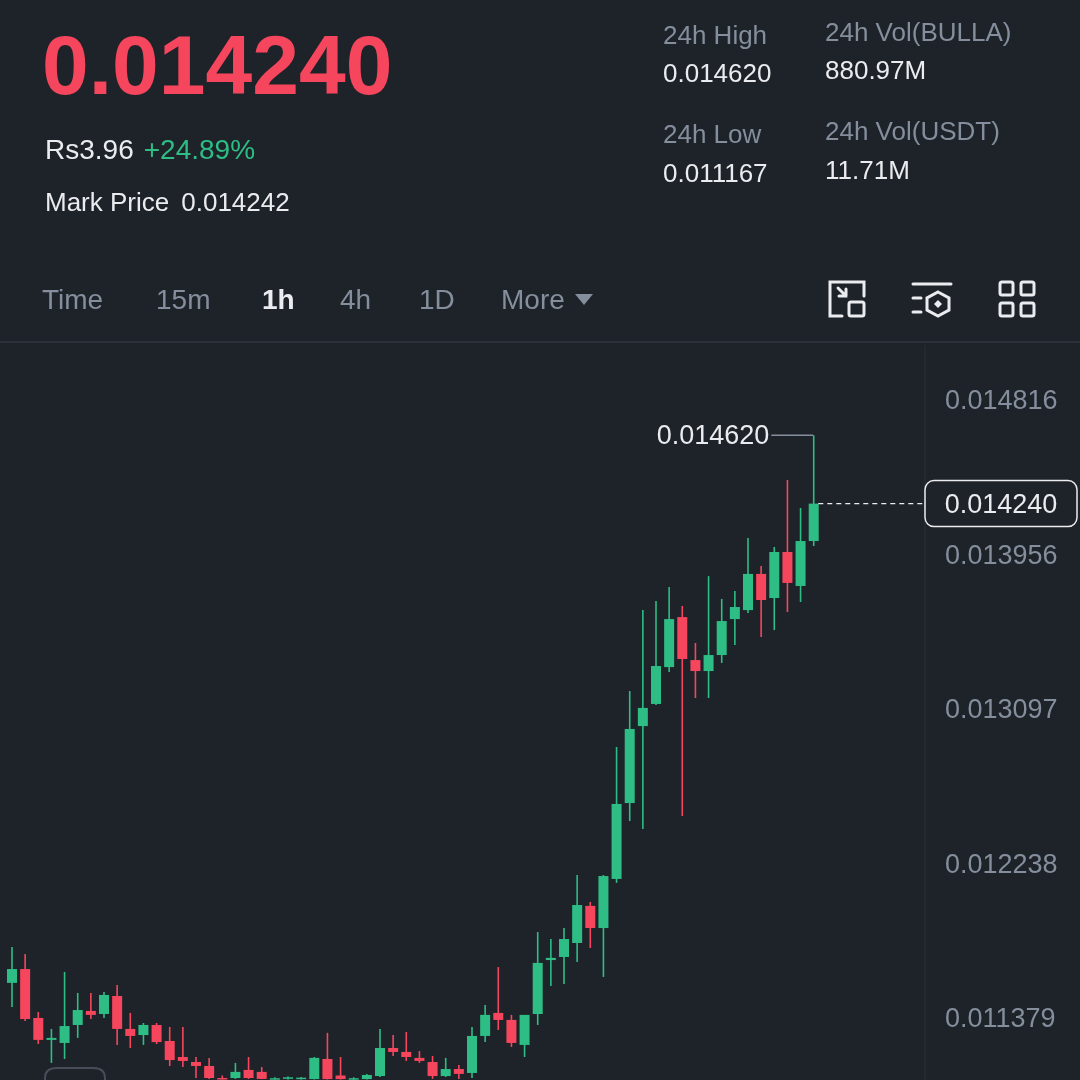  I want to click on text: 0.011167, so click(715, 174).